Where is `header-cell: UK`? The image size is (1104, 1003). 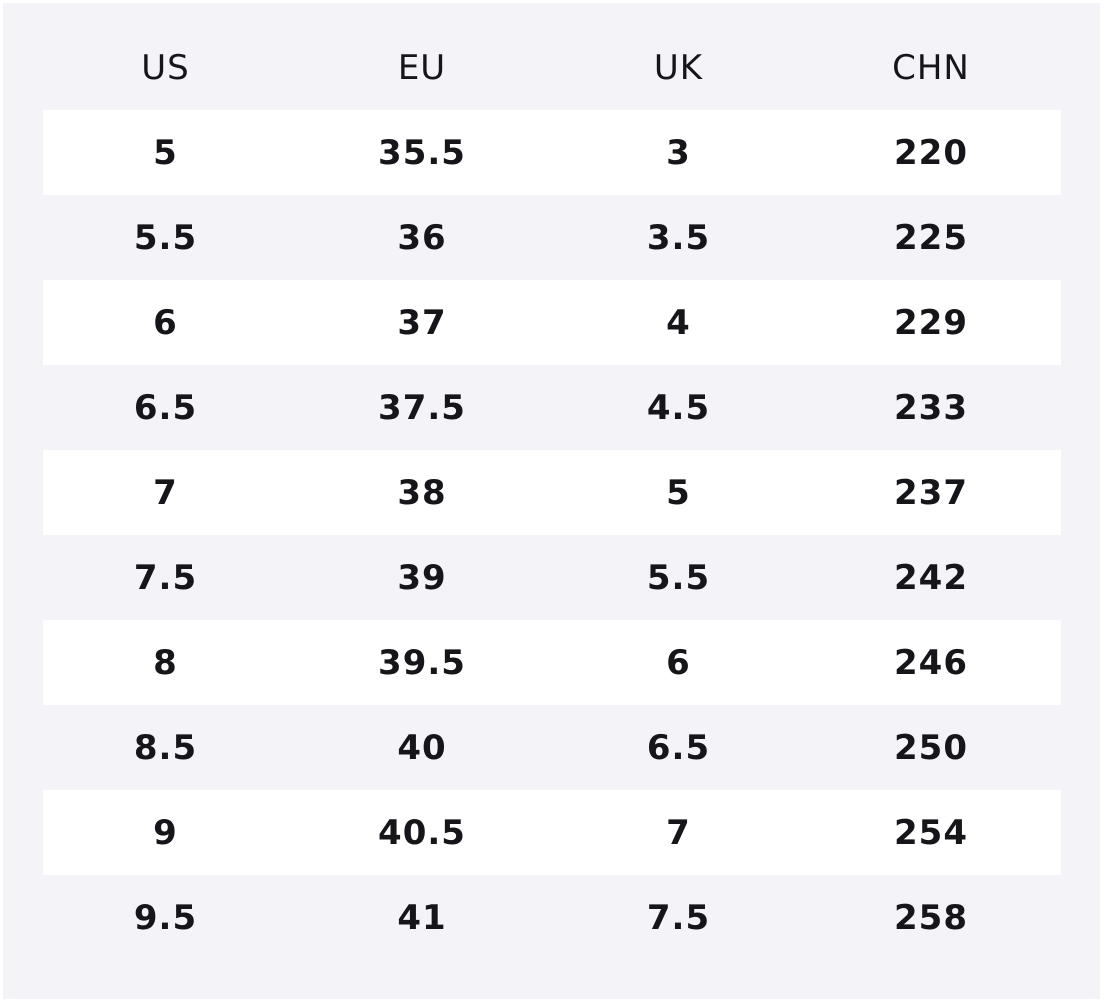 header-cell: UK is located at coordinates (678, 67).